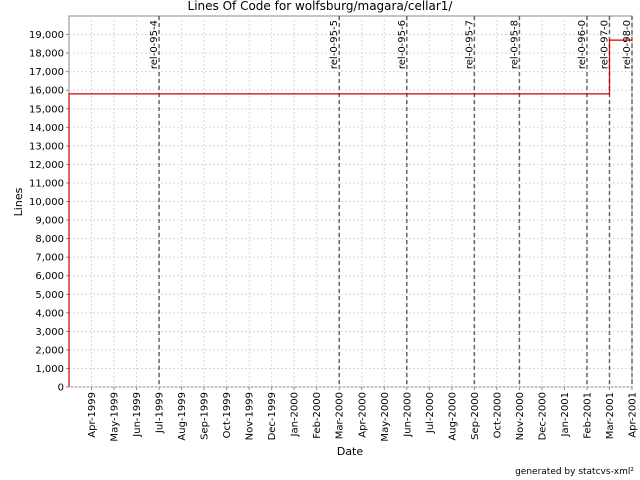  Describe the element at coordinates (46, 202) in the screenshot. I see `y-tick-label: 10,000` at that location.